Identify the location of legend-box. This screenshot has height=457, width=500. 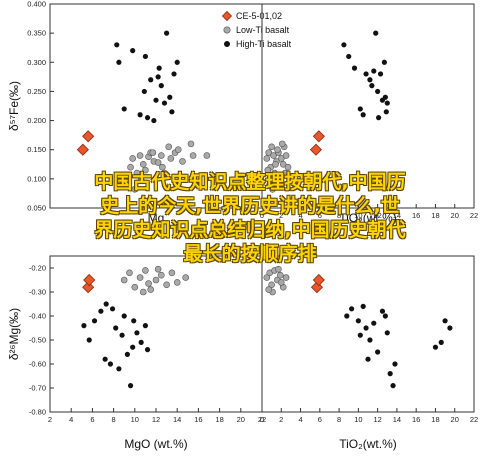
(274, 30).